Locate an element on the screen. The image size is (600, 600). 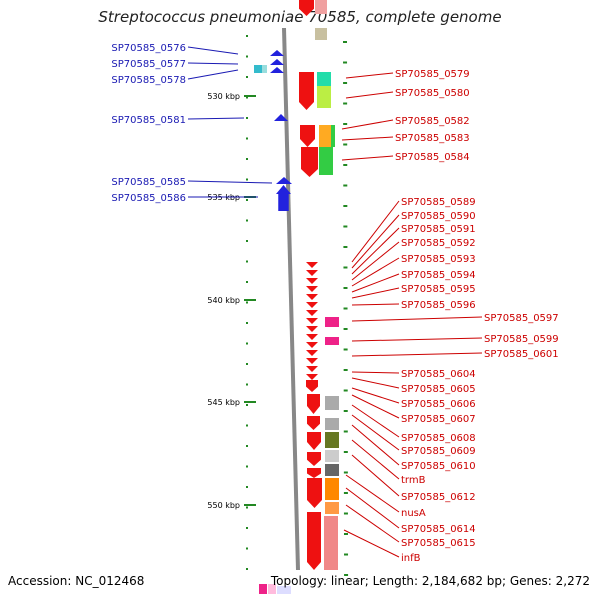
gene-label-right: SP70585_0595 is located at coordinates (438, 289).